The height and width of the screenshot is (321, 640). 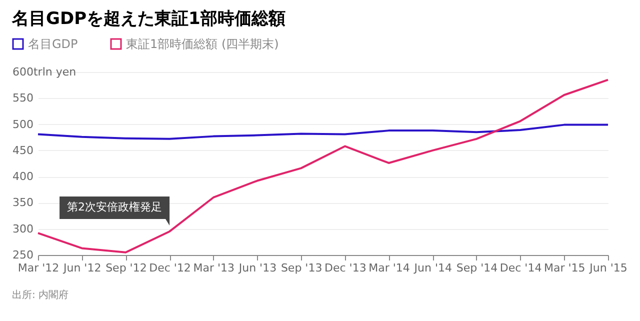 What do you see at coordinates (170, 268) in the screenshot?
I see `x-tick-label: Dec '12` at bounding box center [170, 268].